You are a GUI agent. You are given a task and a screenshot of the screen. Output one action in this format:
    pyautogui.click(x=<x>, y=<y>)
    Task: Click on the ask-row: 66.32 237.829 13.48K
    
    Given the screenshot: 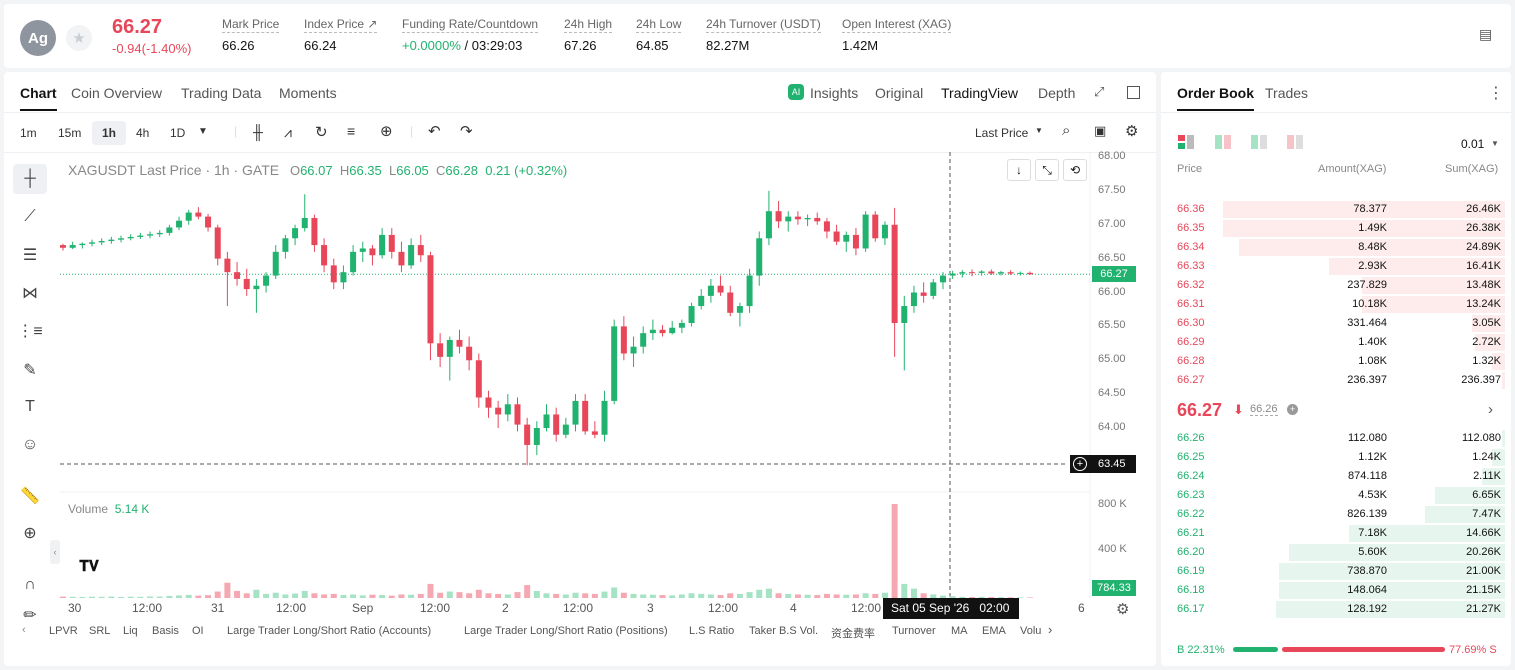 What is the action you would take?
    pyautogui.click(x=1339, y=285)
    